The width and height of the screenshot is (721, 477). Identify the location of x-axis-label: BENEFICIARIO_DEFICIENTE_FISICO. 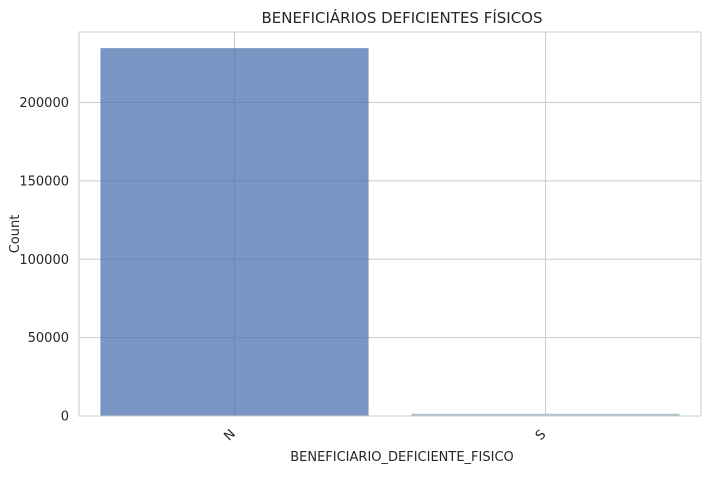
(402, 457).